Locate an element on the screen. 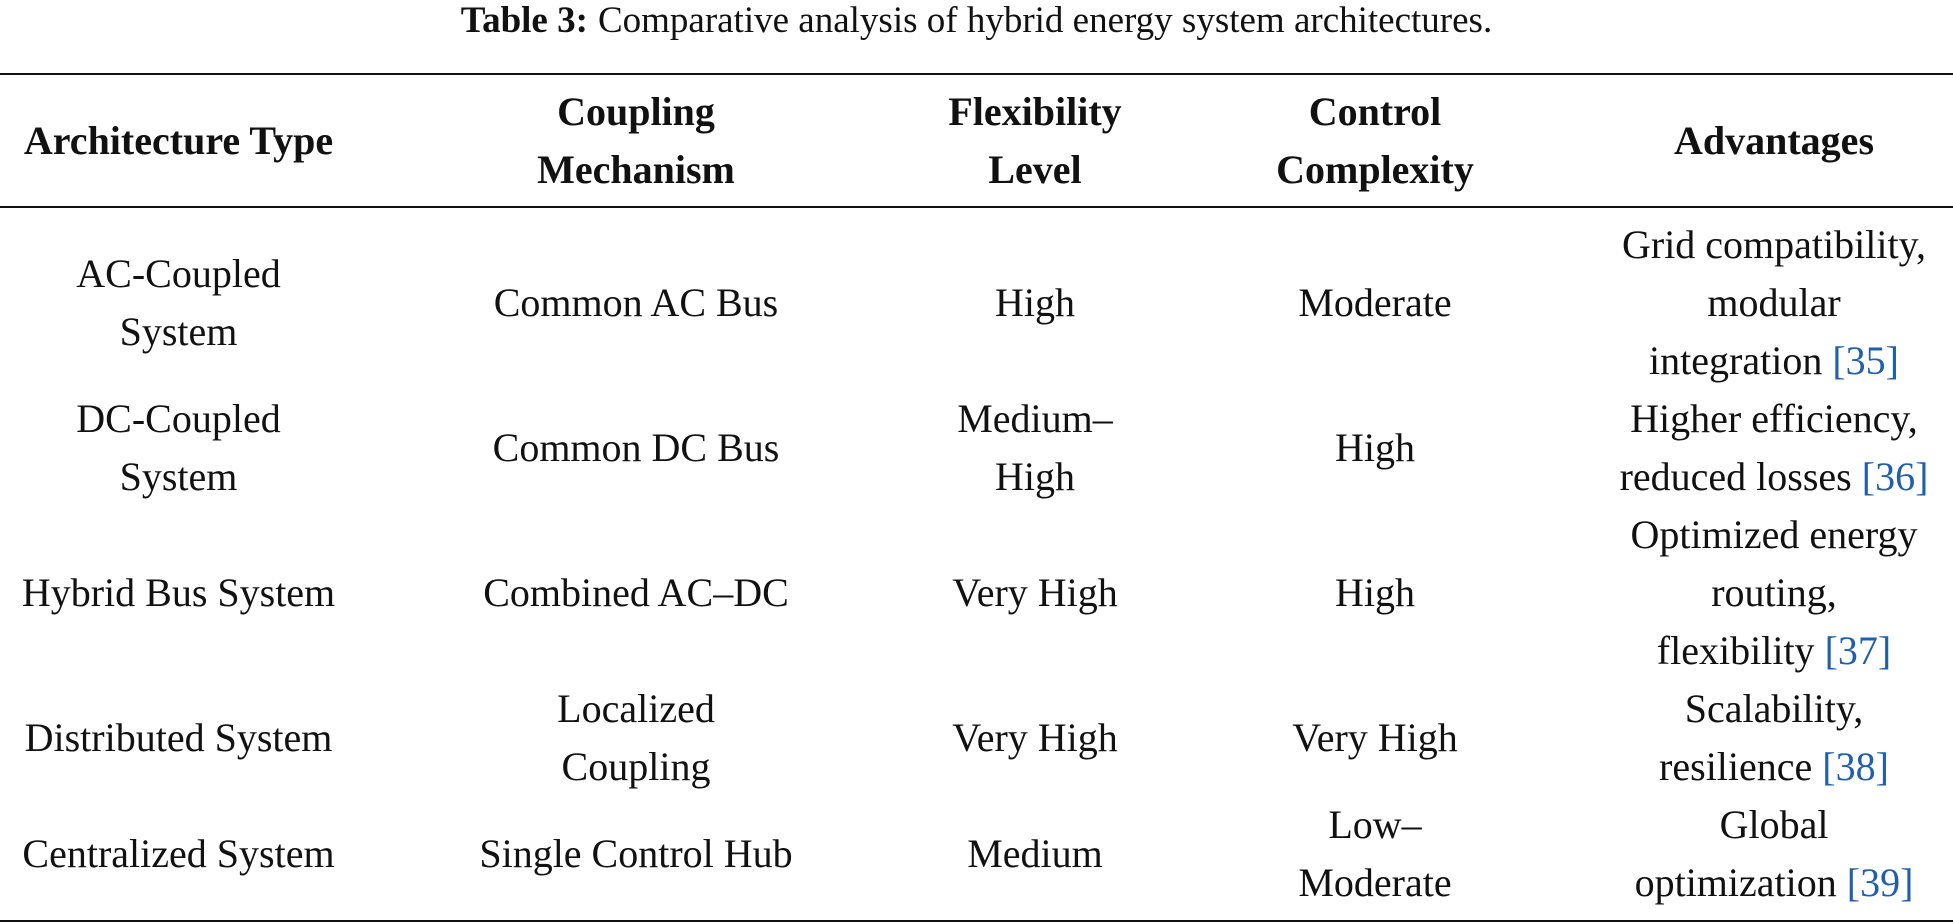 This screenshot has width=1953, height=922. table-cell: Combined AC–DC is located at coordinates (636, 593).